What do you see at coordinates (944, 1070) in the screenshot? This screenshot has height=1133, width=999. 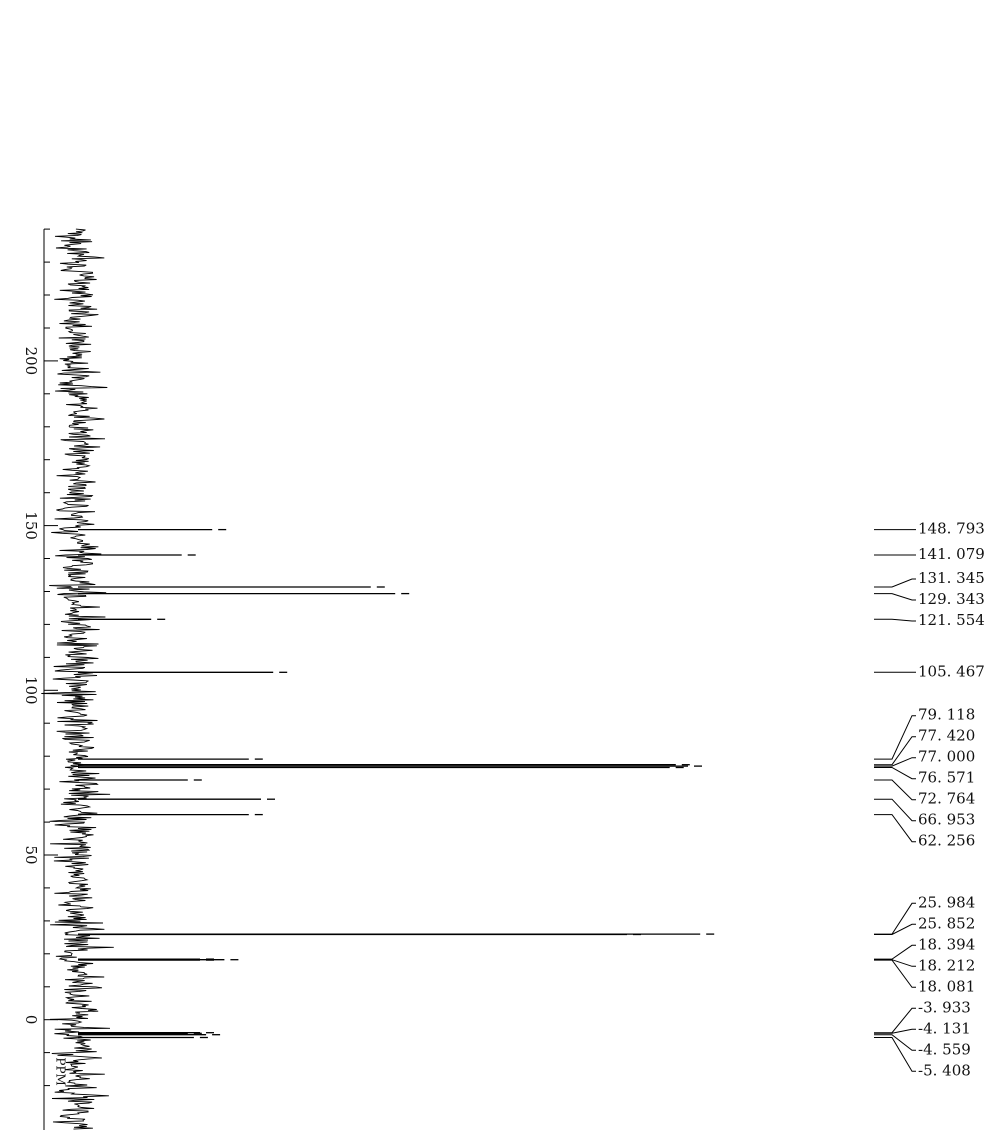 I see `peak-label: -5. 408` at bounding box center [944, 1070].